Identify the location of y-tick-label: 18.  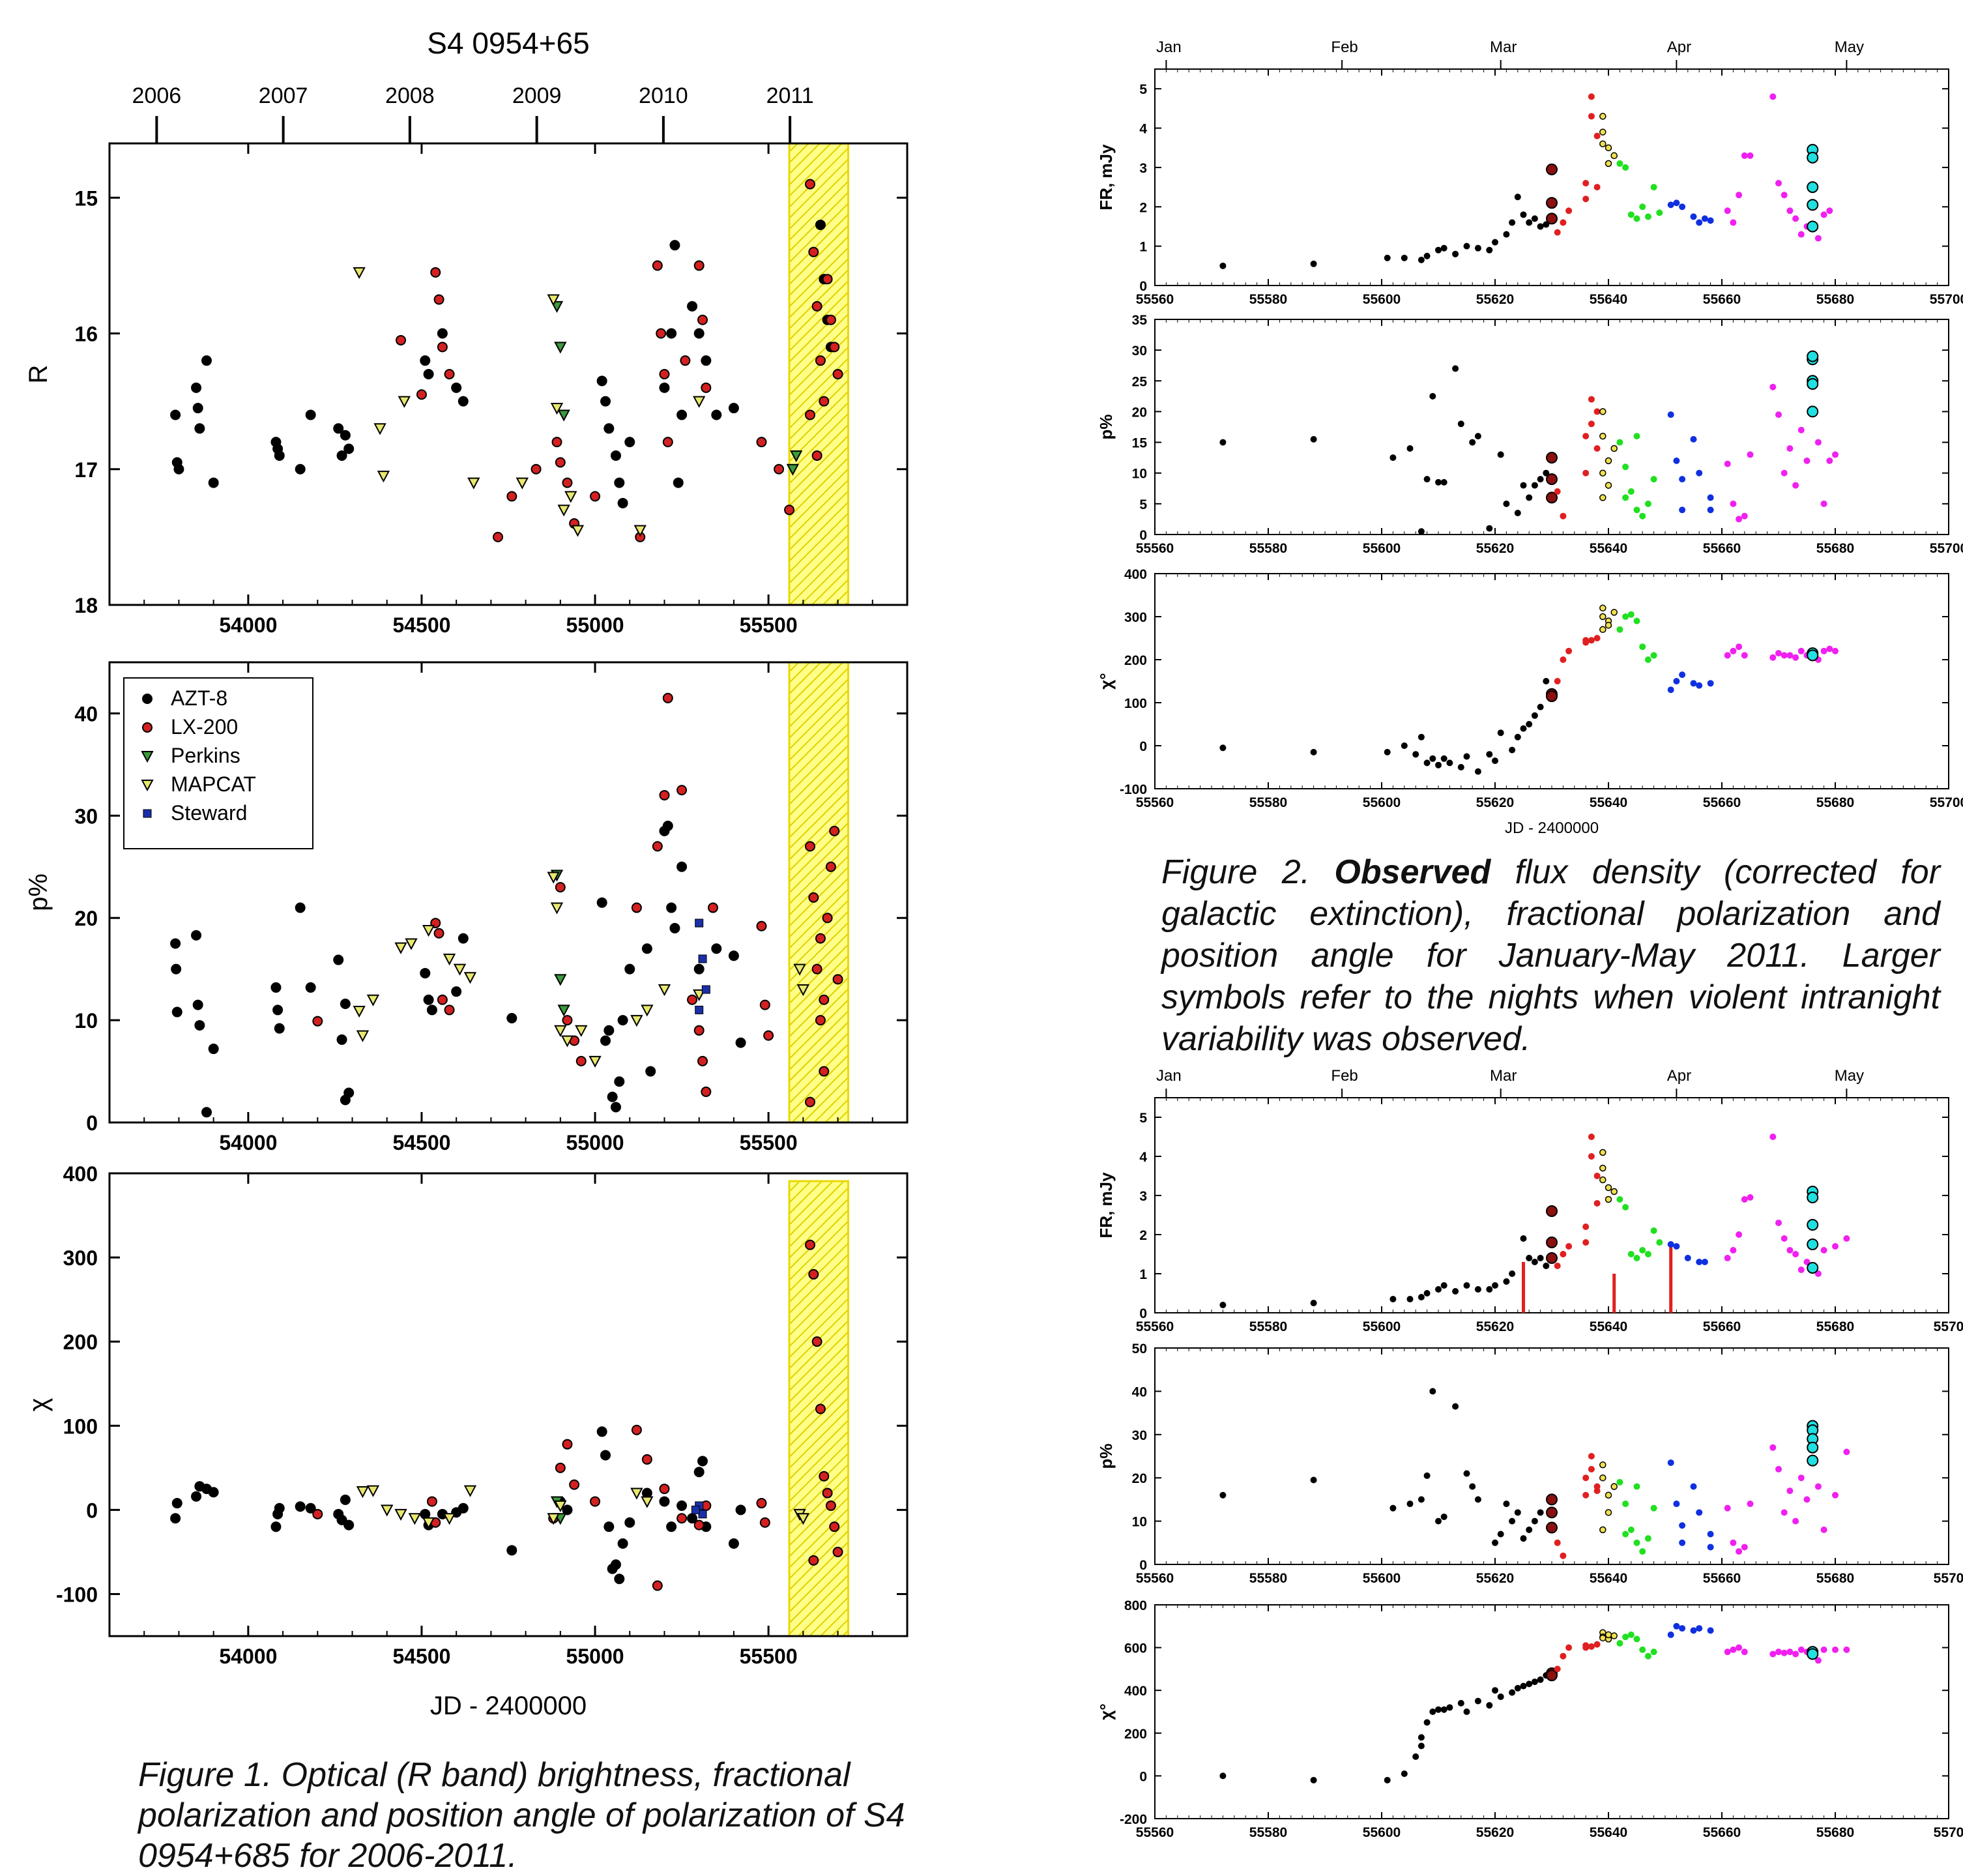
(86, 605).